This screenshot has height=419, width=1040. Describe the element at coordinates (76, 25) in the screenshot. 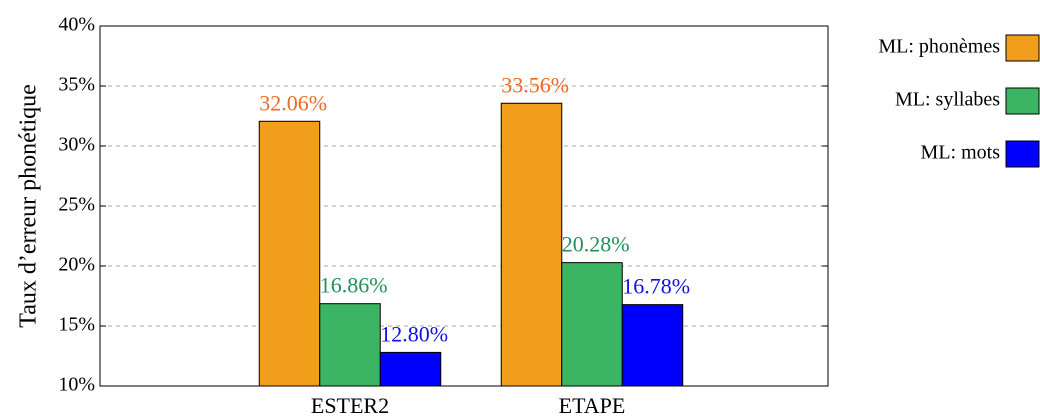

I see `y-tick-label: 40%` at that location.